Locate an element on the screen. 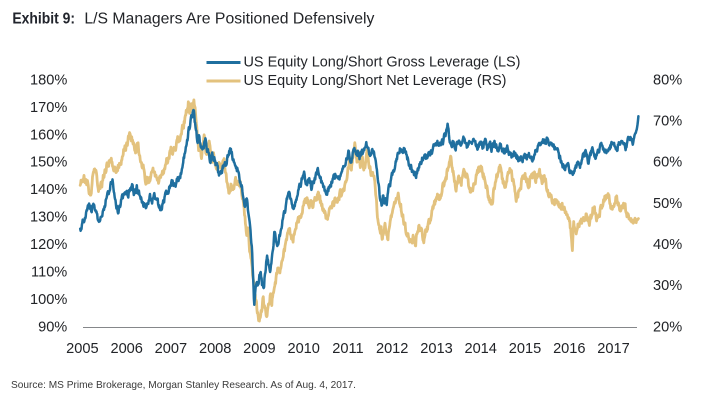 The width and height of the screenshot is (720, 412). svg-text: 70% is located at coordinates (667, 122).